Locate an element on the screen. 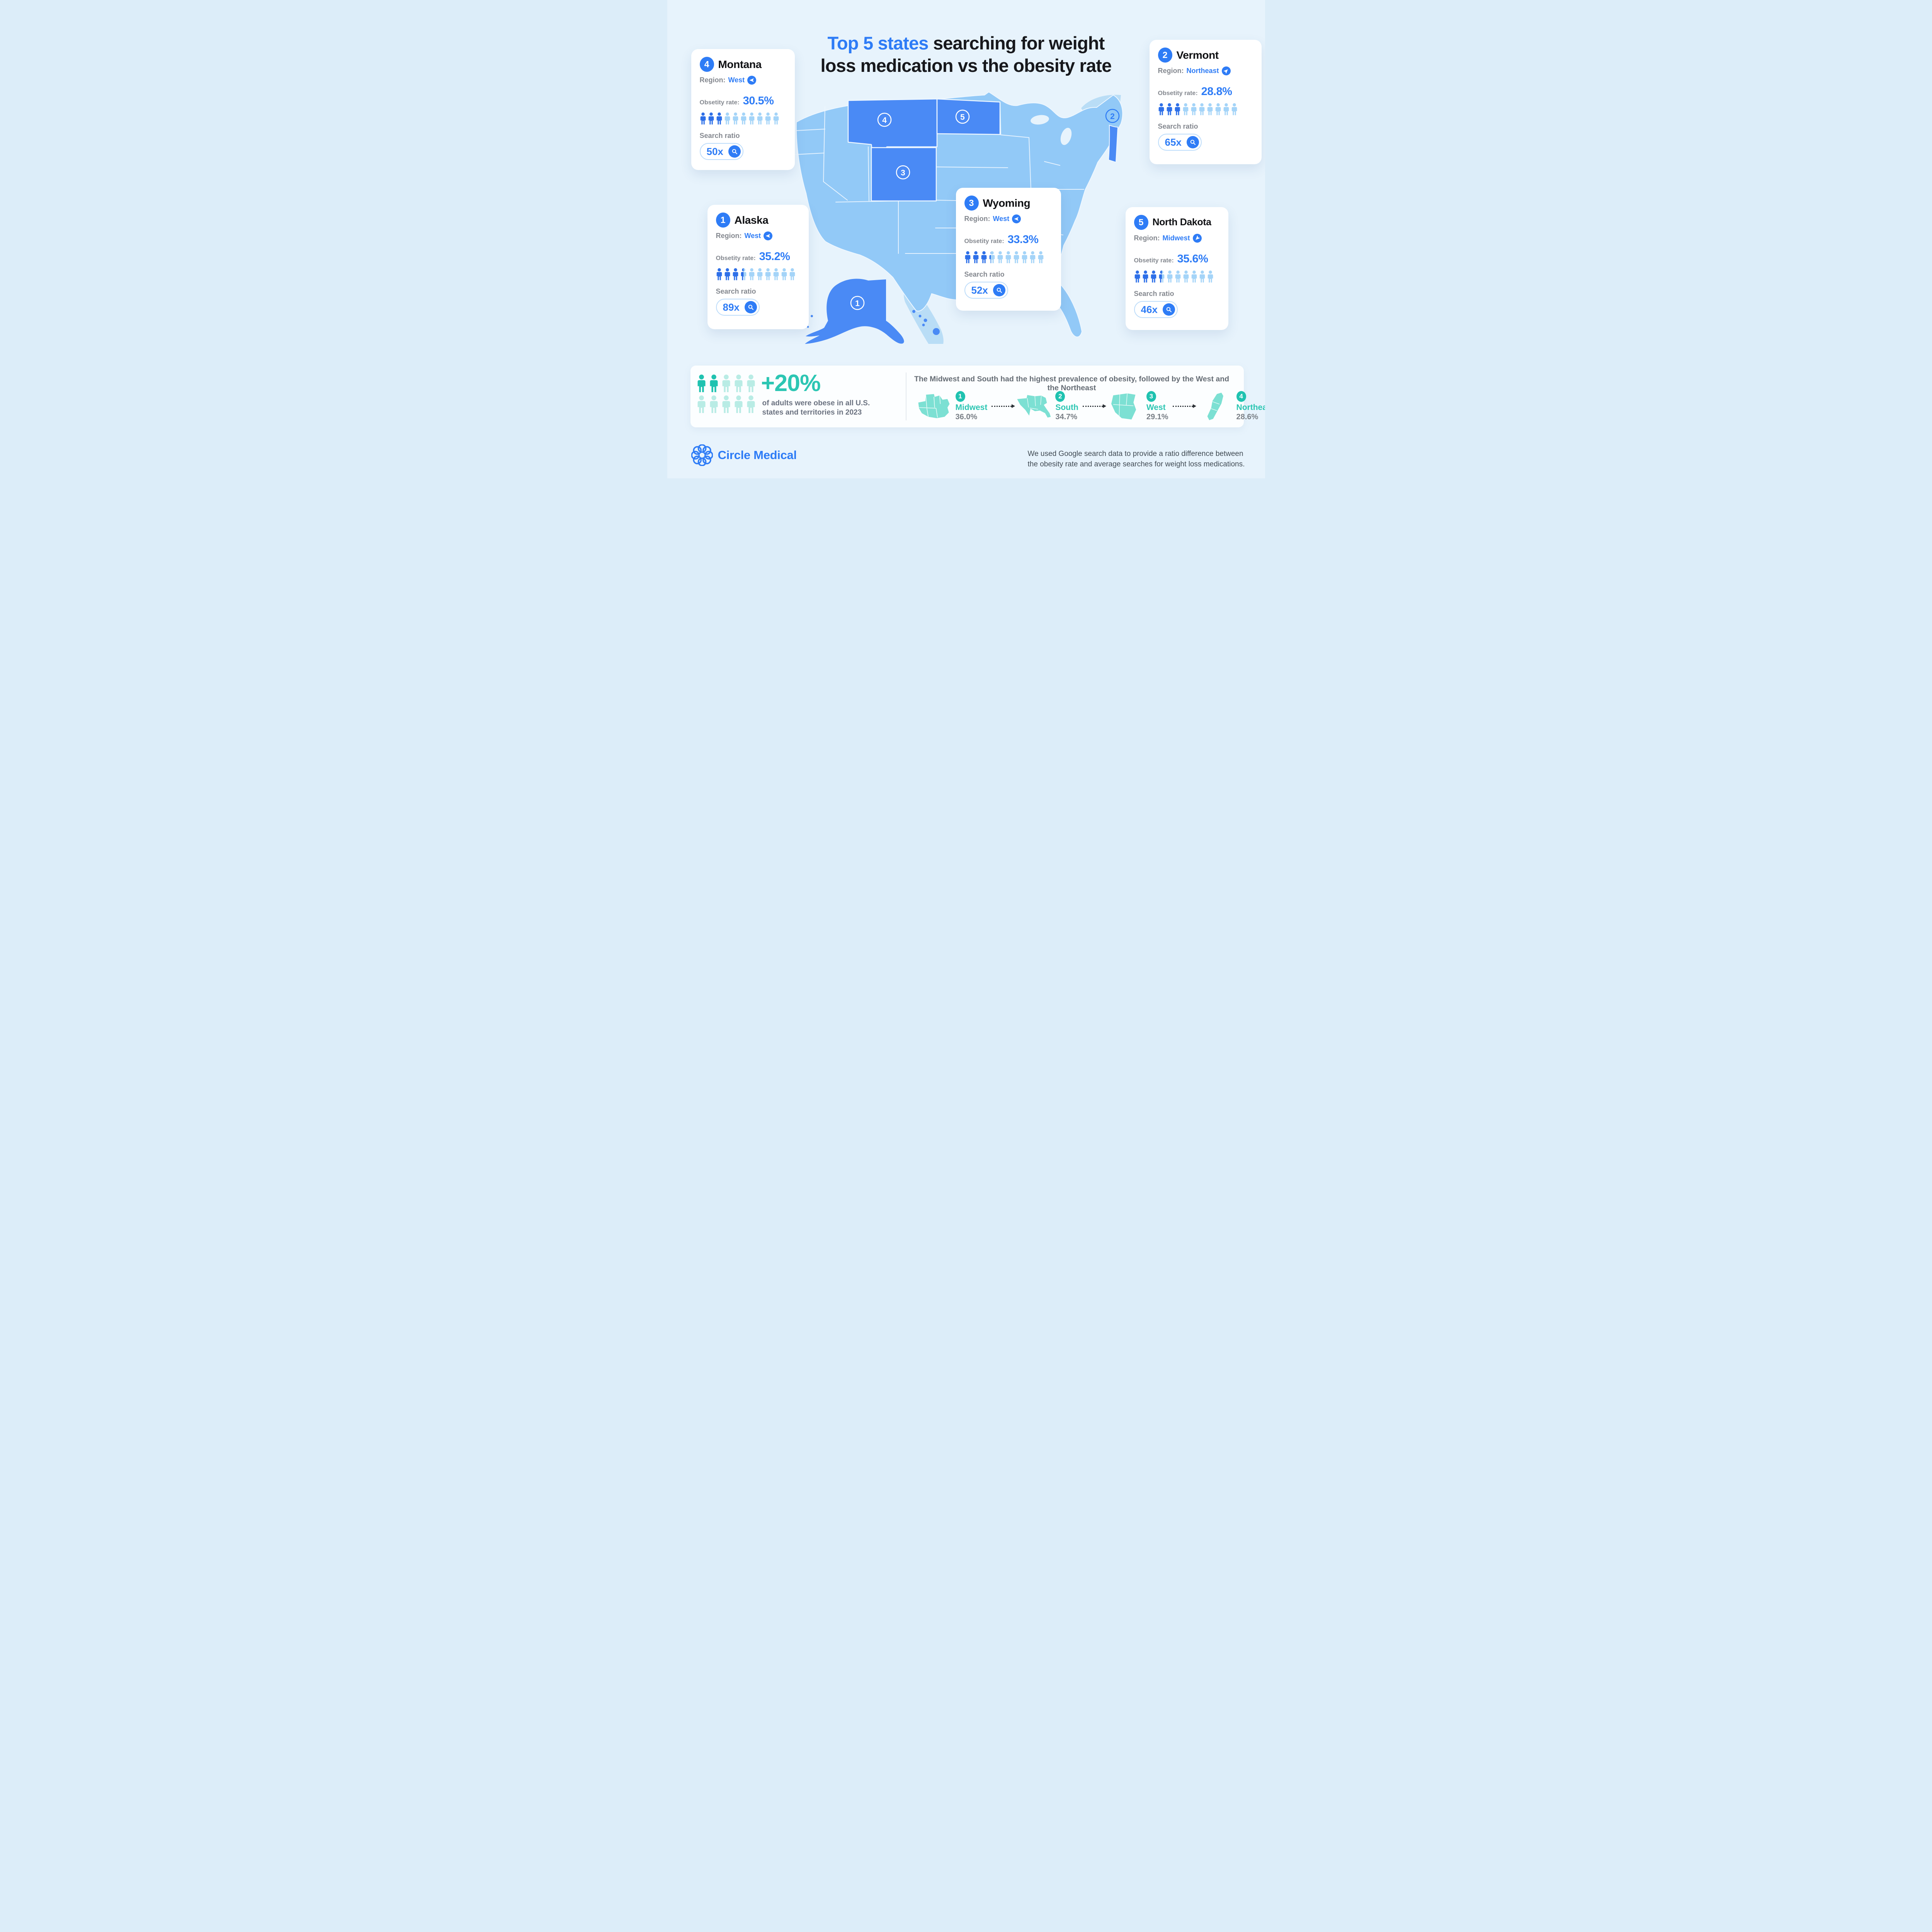 This screenshot has width=1932, height=1932. map-marker-north-dakota: 5 is located at coordinates (962, 117).